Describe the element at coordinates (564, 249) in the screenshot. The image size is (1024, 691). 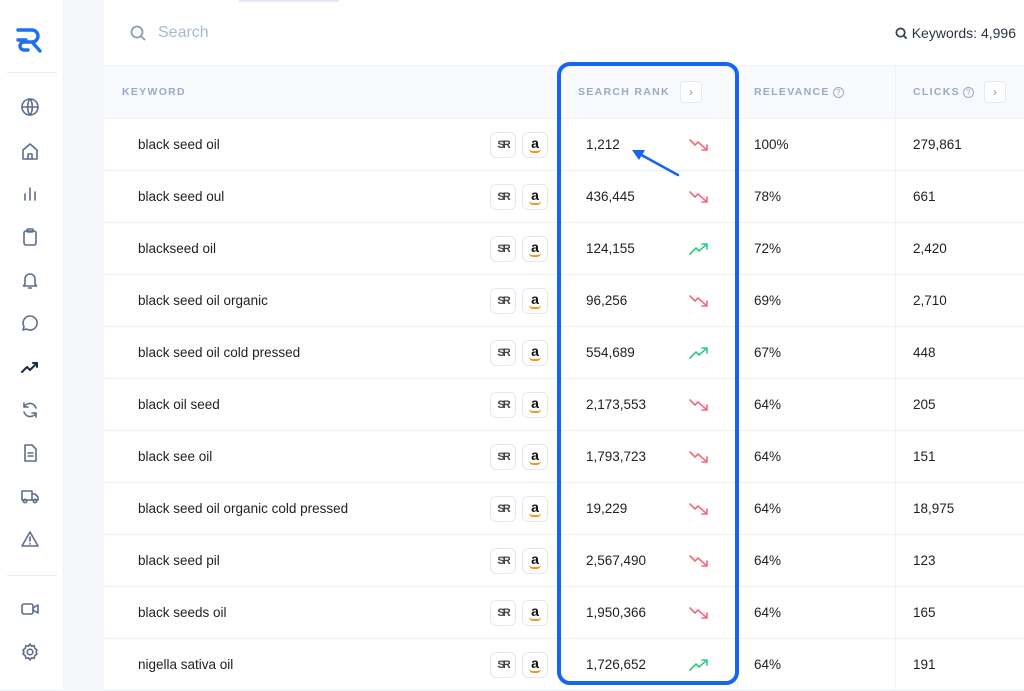
I see `table-row: blackseed oil SR a 124,155 72% 2,420` at that location.